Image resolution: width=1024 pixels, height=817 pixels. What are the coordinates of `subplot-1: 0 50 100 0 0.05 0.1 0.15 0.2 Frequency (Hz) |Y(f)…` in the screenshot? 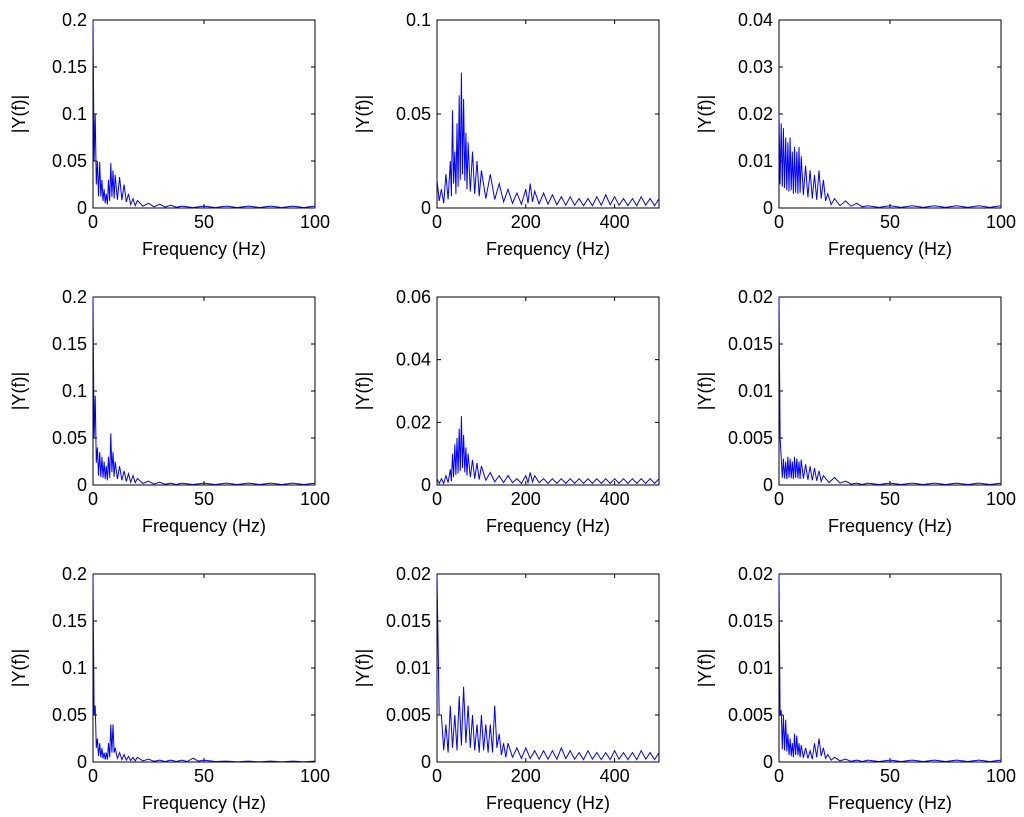 It's located at (169, 134).